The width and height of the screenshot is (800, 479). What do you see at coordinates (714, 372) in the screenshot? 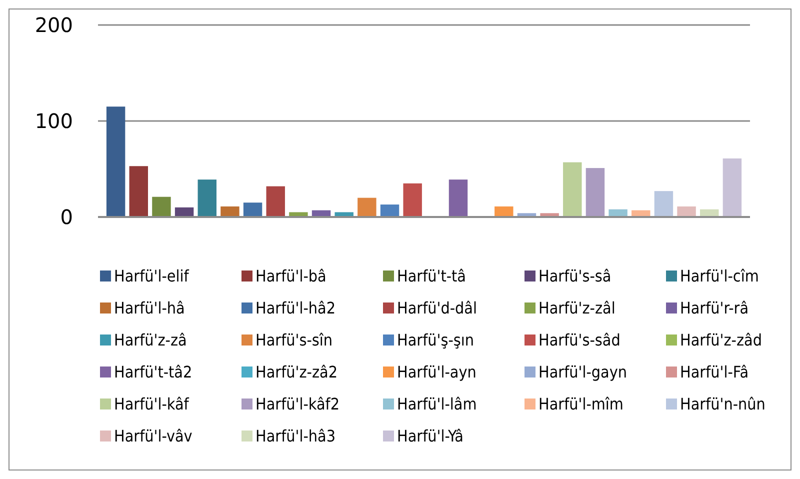
I see `legend-label: Harfü'l-Fâ` at bounding box center [714, 372].